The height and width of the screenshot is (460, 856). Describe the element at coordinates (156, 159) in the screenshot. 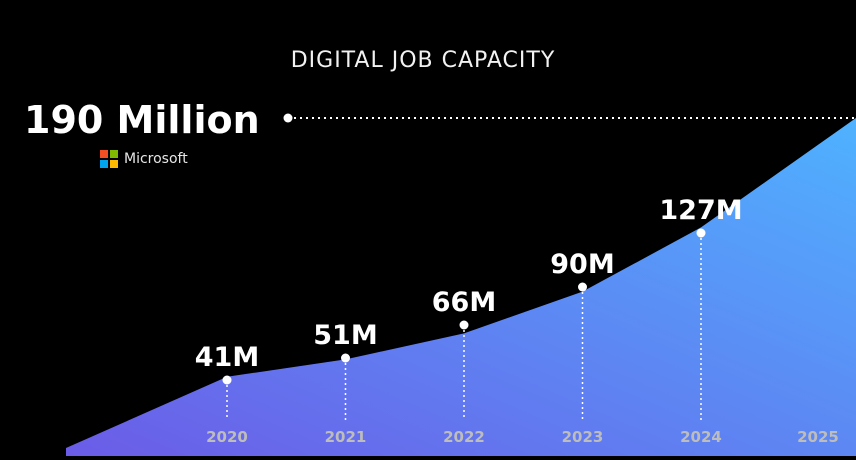

I see `brand-name: Microsoft` at that location.